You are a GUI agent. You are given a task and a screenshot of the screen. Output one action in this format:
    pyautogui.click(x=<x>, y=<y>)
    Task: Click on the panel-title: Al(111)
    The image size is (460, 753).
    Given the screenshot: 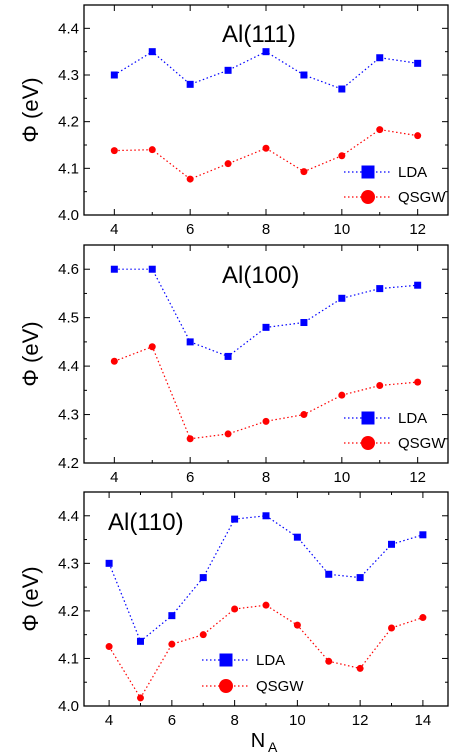 What is the action you would take?
    pyautogui.click(x=259, y=34)
    